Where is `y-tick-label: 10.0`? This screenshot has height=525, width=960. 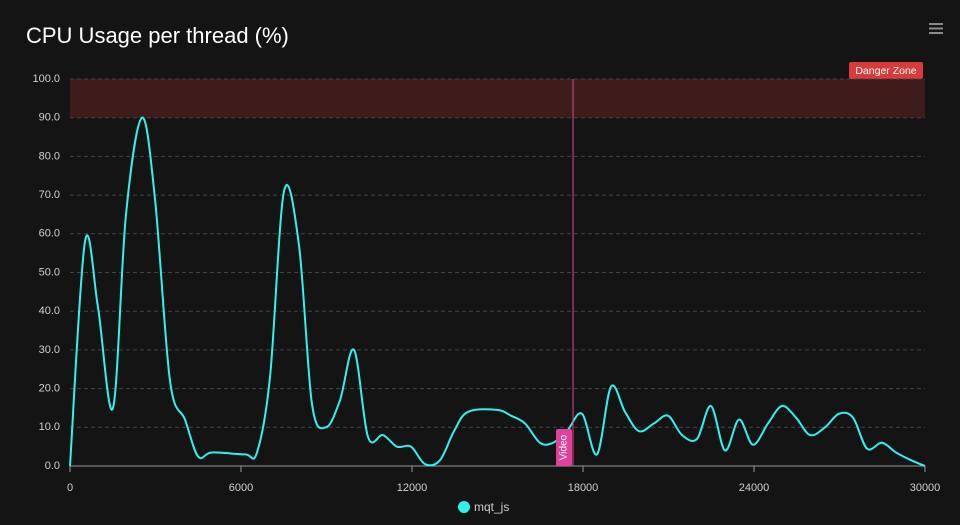
y-tick-label: 10.0 is located at coordinates (49, 427).